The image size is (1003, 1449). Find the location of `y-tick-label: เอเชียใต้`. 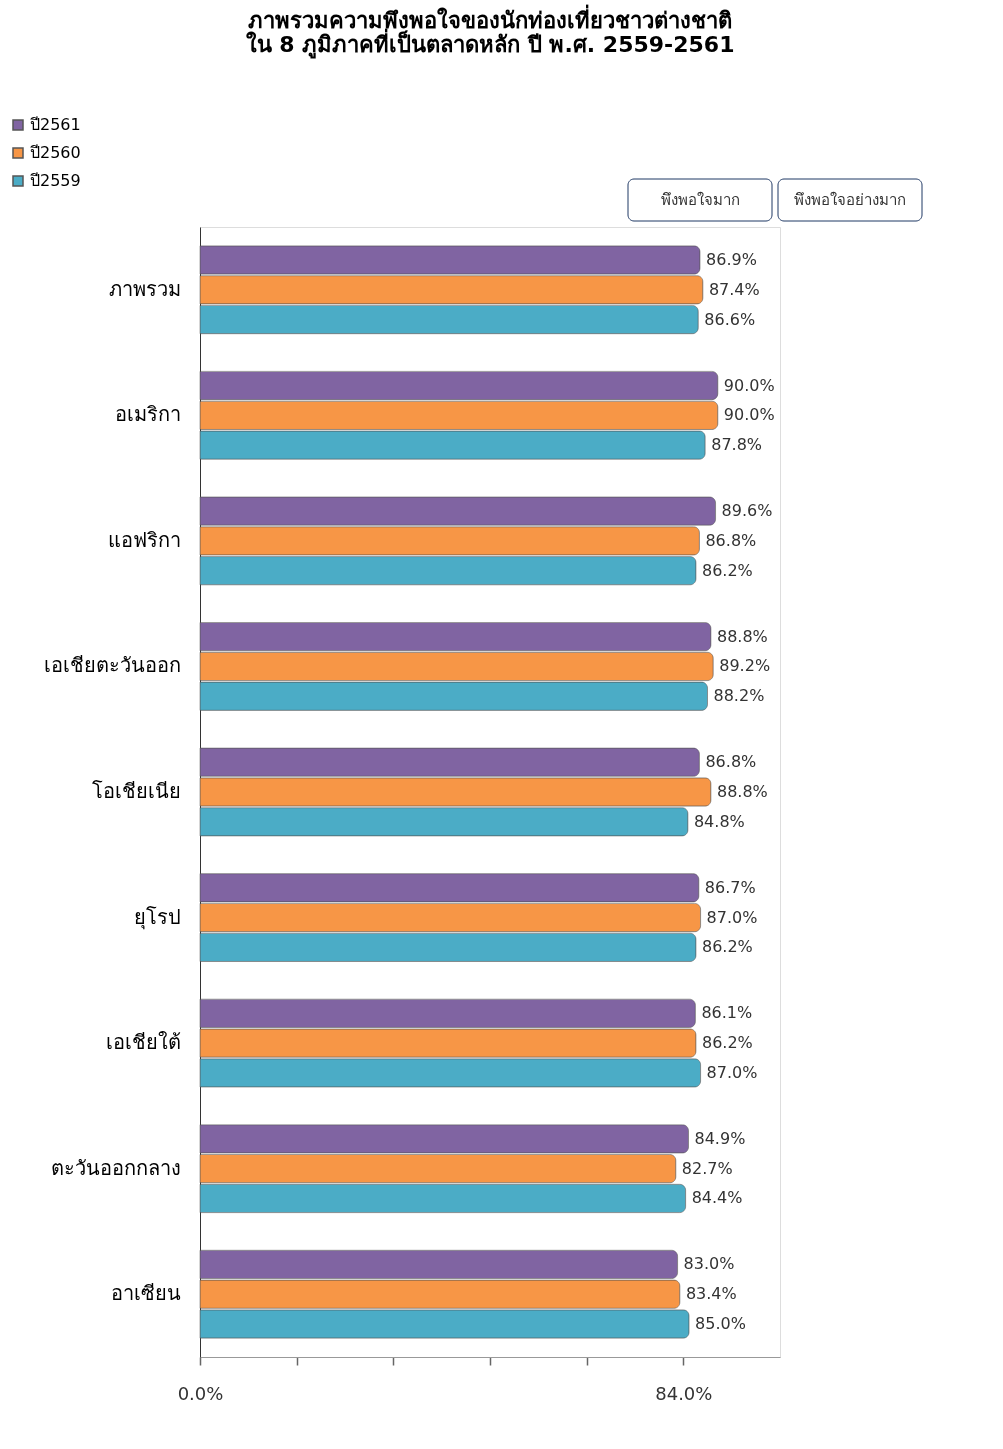

y-tick-label: เอเชียใต้ is located at coordinates (143, 1042).